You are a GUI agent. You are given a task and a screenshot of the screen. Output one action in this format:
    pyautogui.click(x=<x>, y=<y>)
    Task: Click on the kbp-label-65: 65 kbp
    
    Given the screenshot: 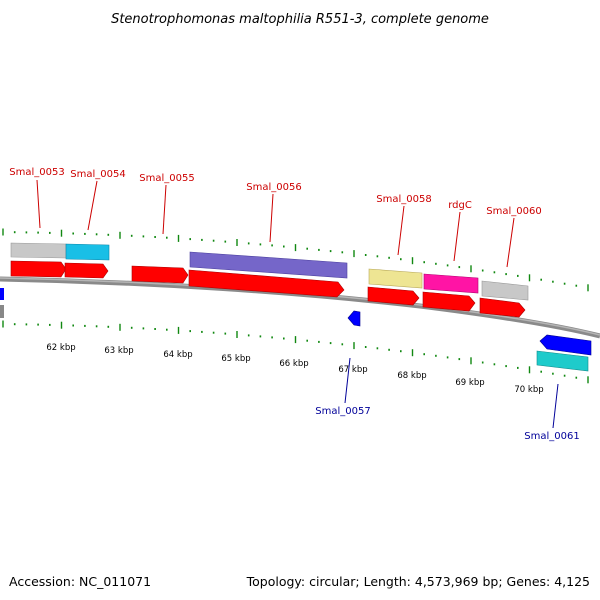 What is the action you would take?
    pyautogui.click(x=235, y=359)
    